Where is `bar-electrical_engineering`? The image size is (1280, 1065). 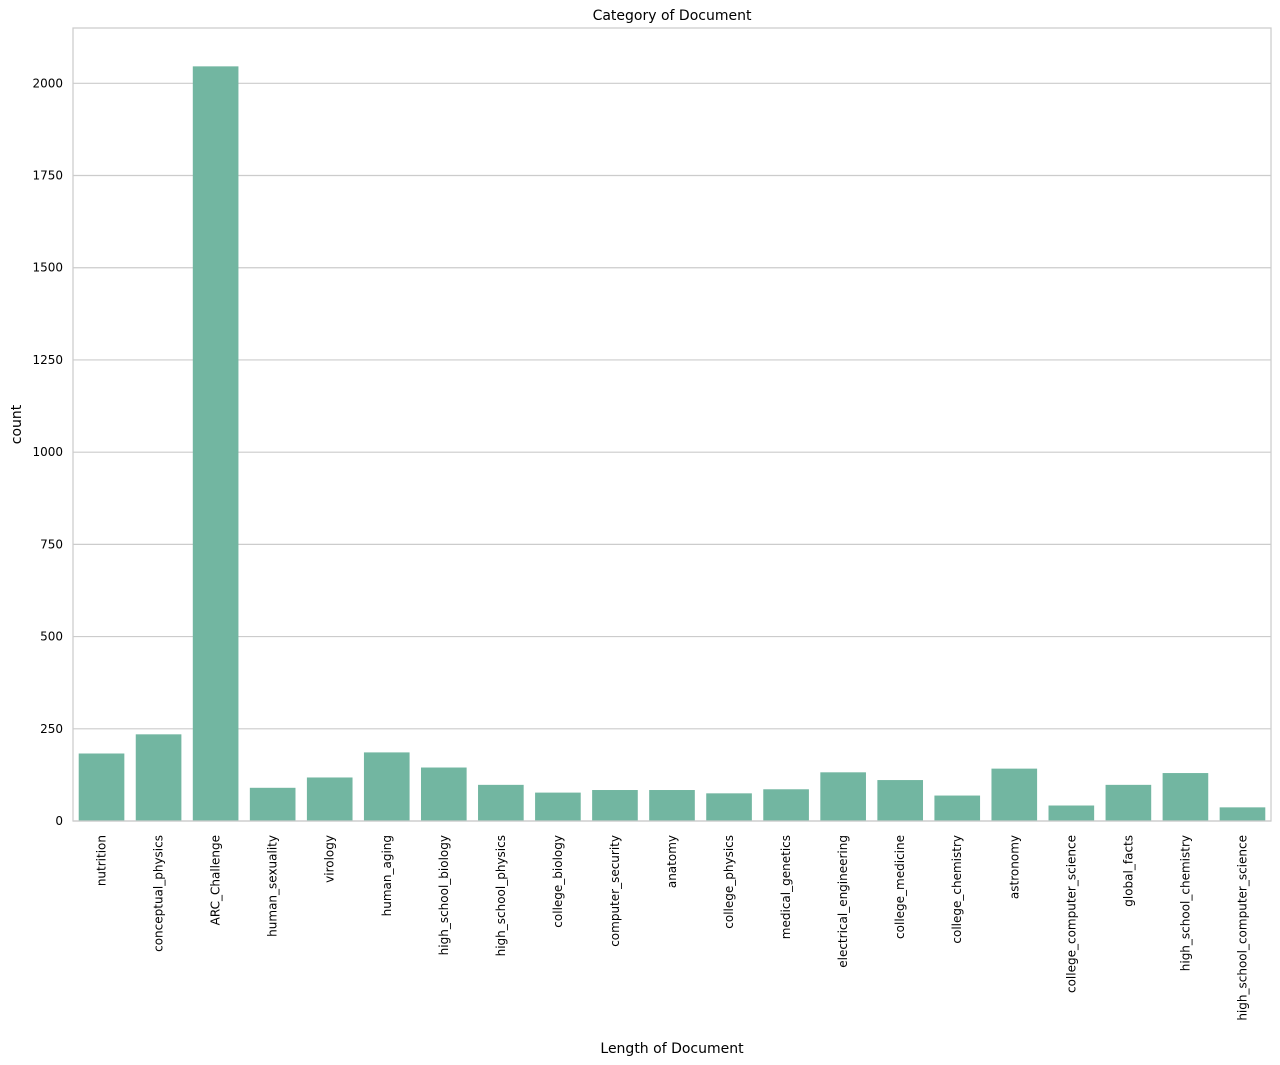 bar-electrical_engineering is located at coordinates (843, 796).